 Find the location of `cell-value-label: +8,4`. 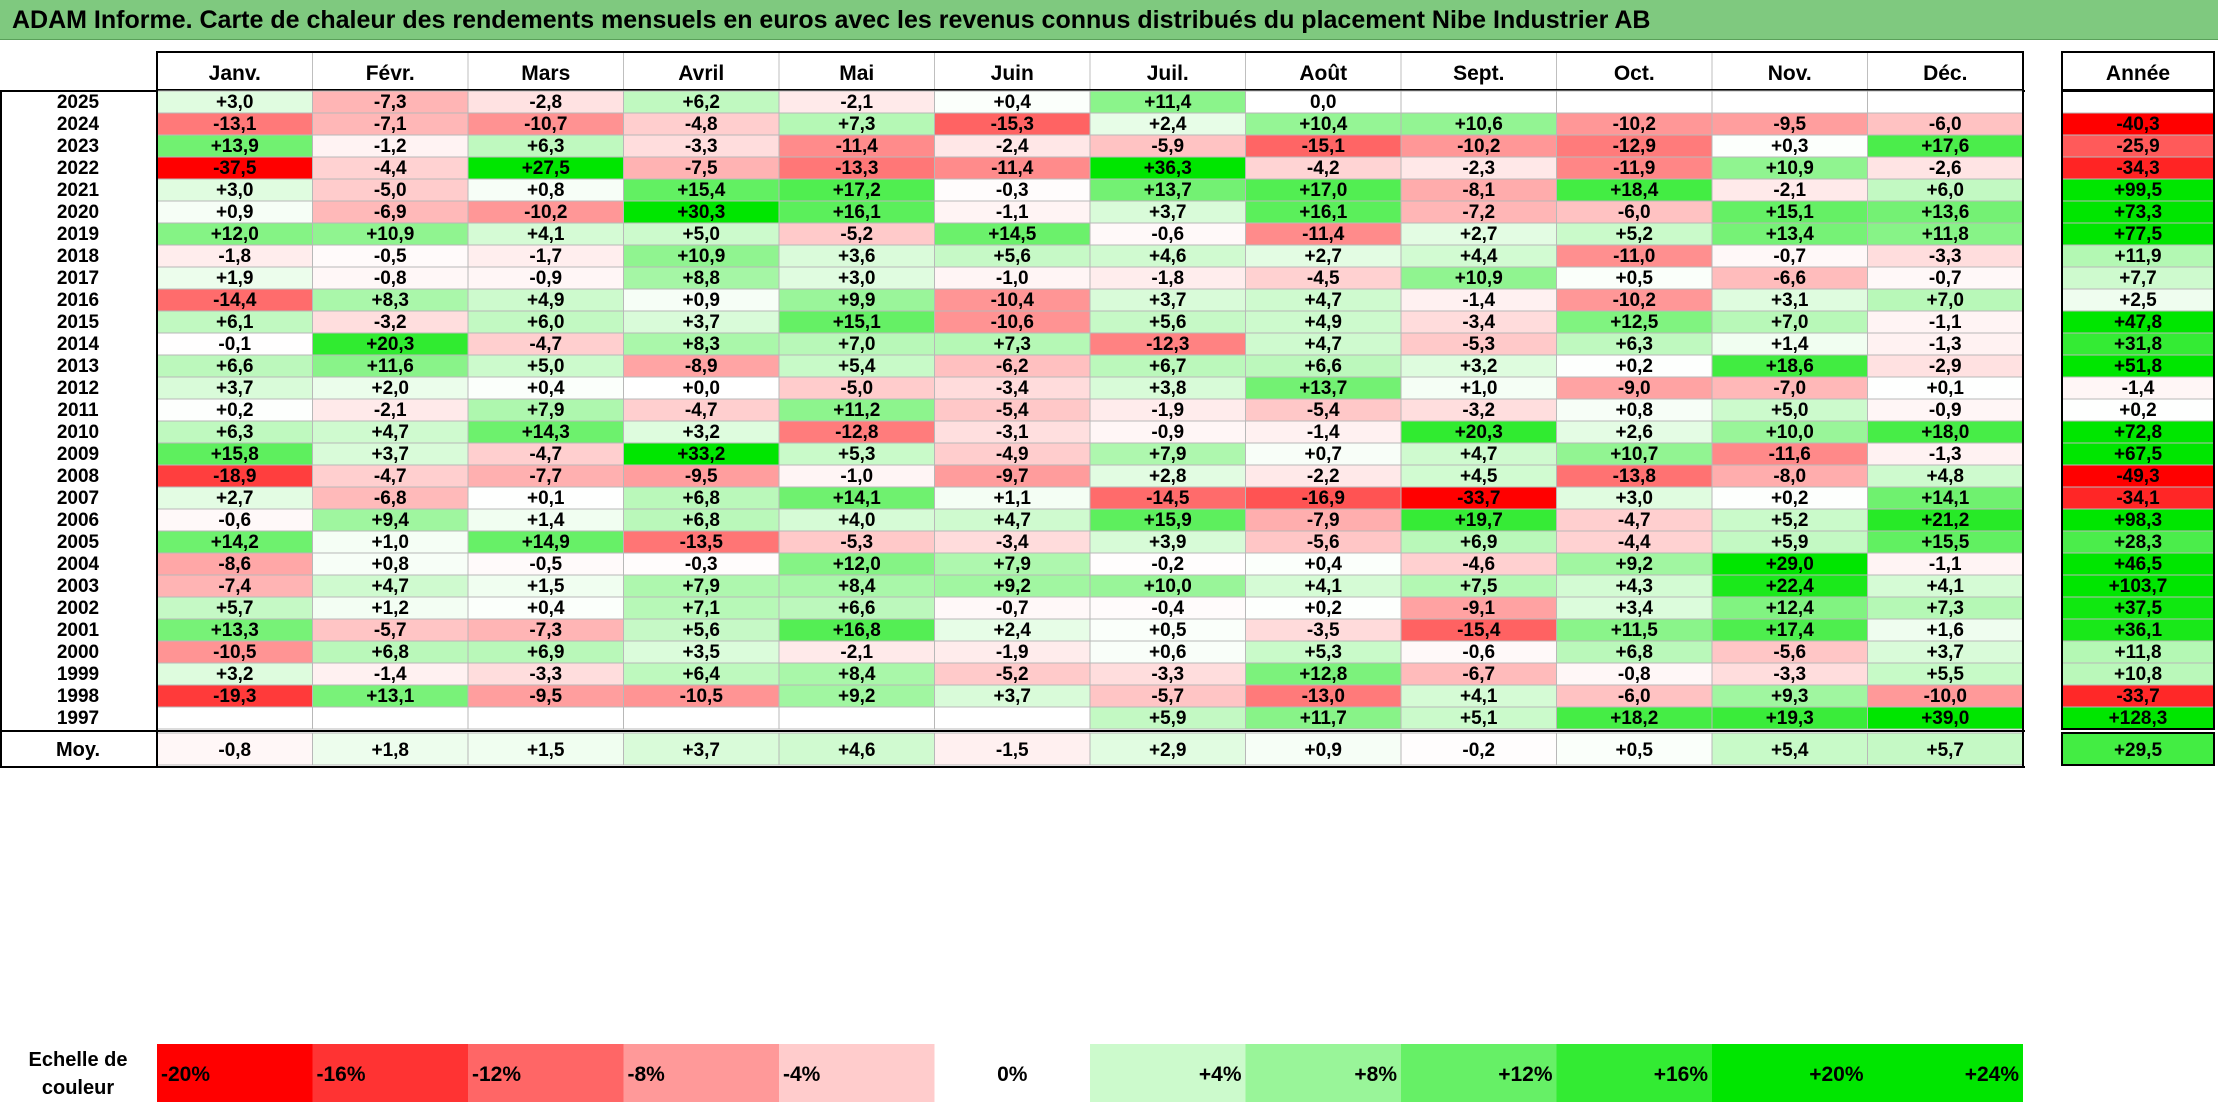

cell-value-label: +8,4 is located at coordinates (857, 586).